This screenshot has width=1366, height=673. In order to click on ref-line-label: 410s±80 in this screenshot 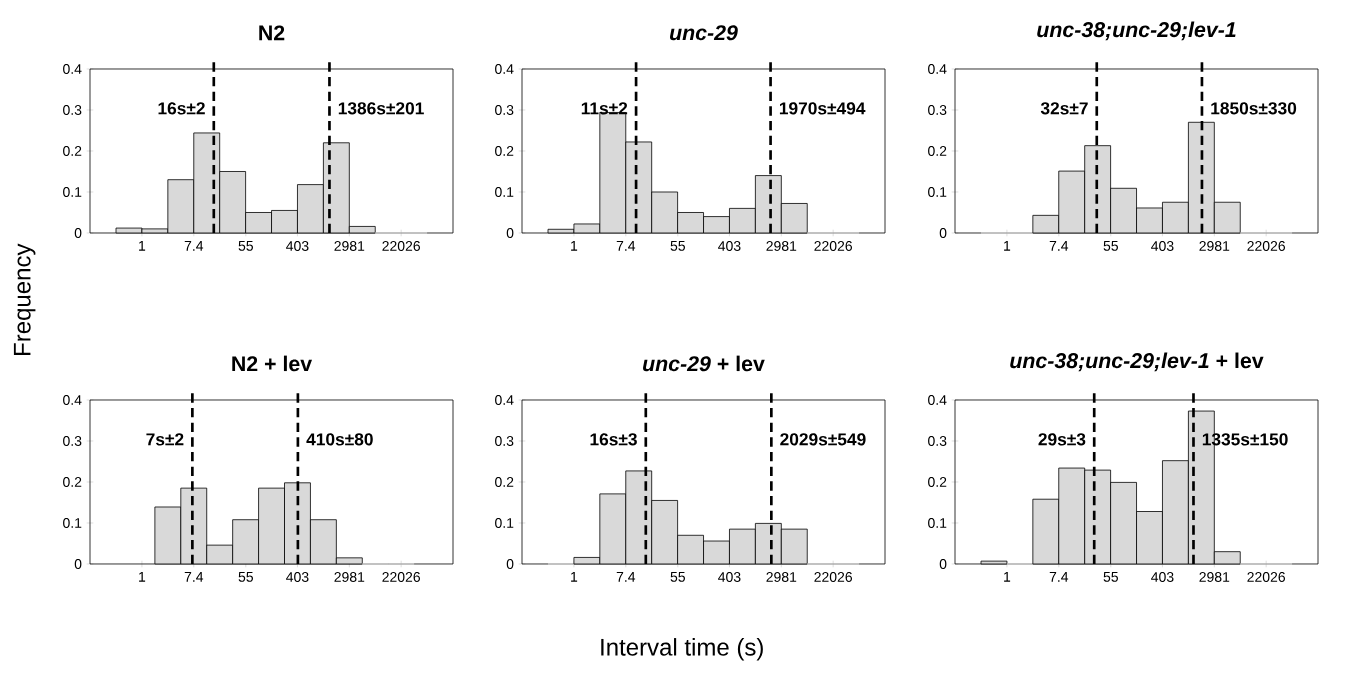, I will do `click(339, 439)`.